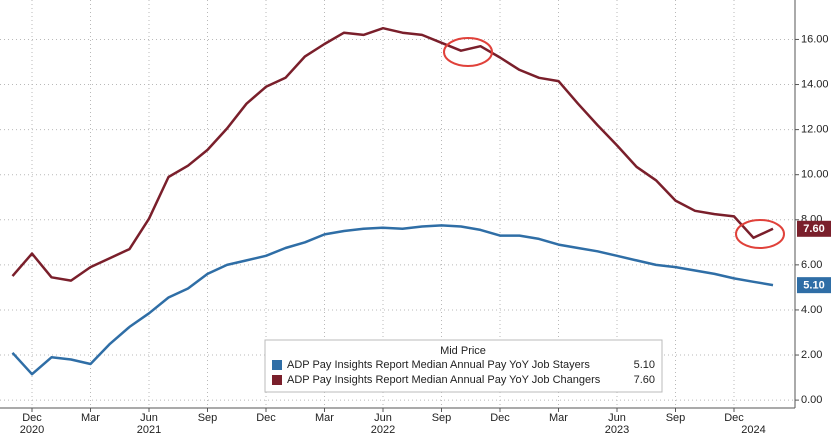 This screenshot has height=433, width=832. Describe the element at coordinates (811, 400) in the screenshot. I see `y-tick-label: 0.00` at that location.